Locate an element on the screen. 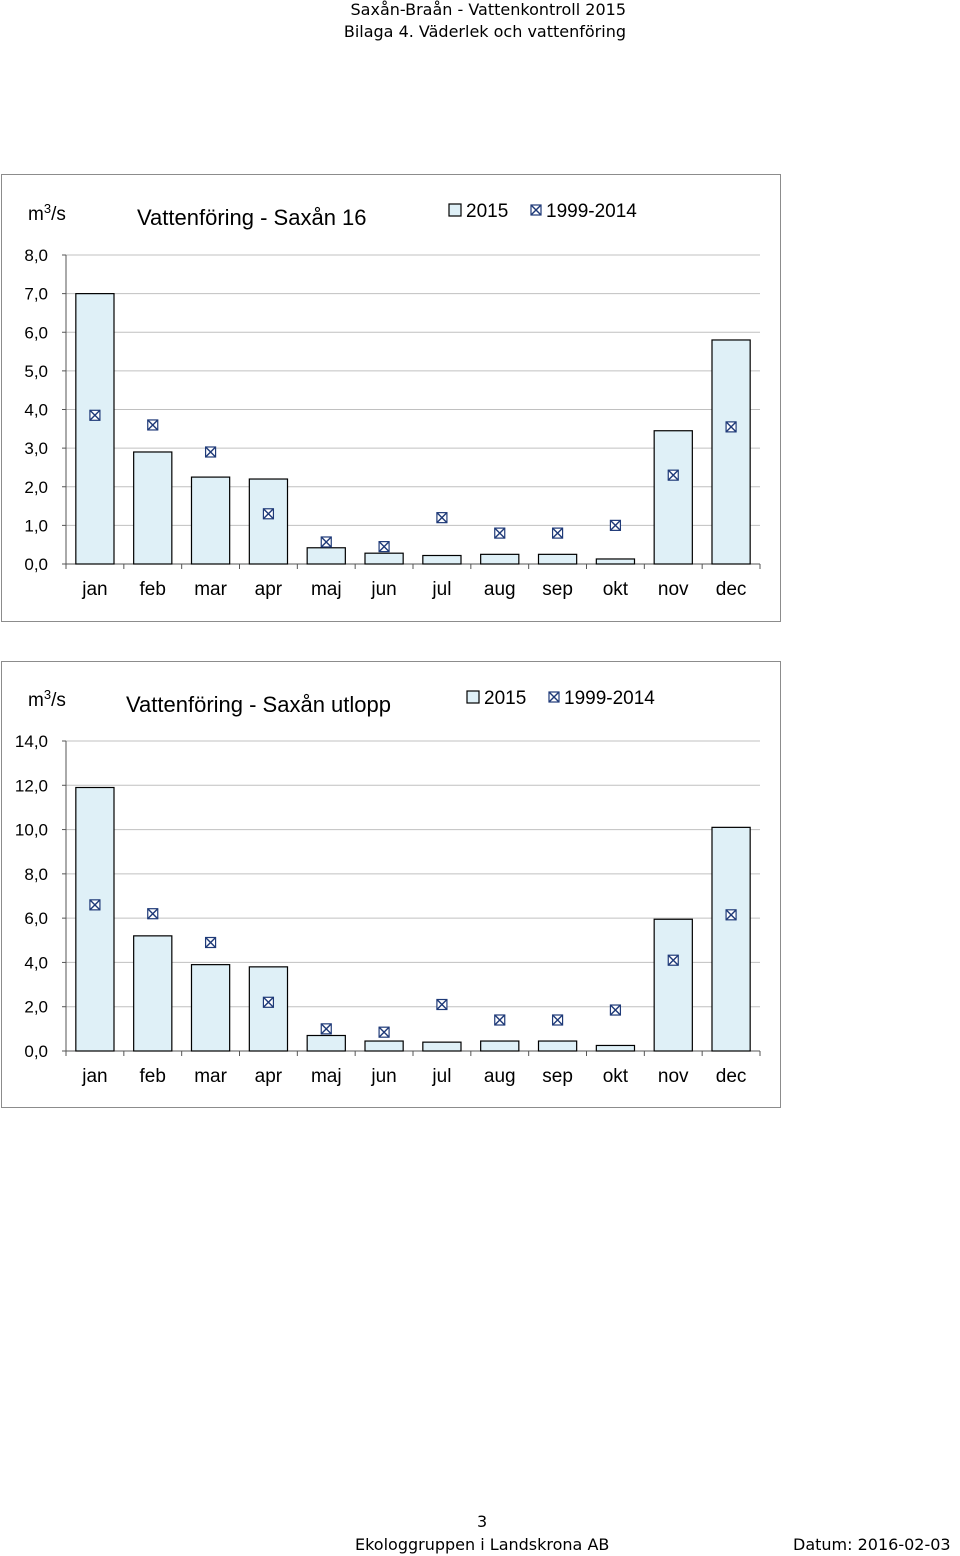 This screenshot has height=1556, width=960. page-number: 3 is located at coordinates (482, 1521).